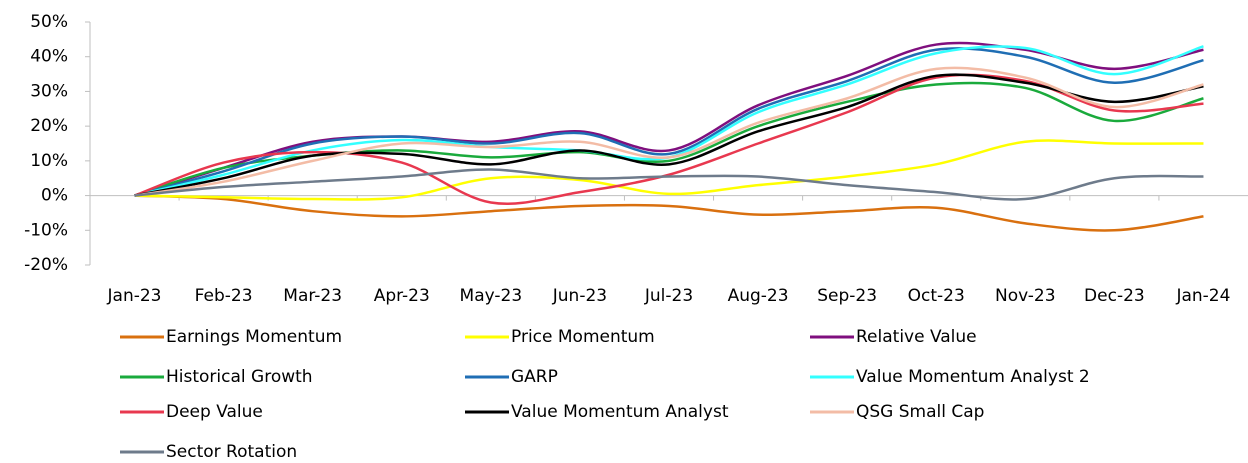 The width and height of the screenshot is (1248, 463). I want to click on y-tick-label: -10%, so click(46, 230).